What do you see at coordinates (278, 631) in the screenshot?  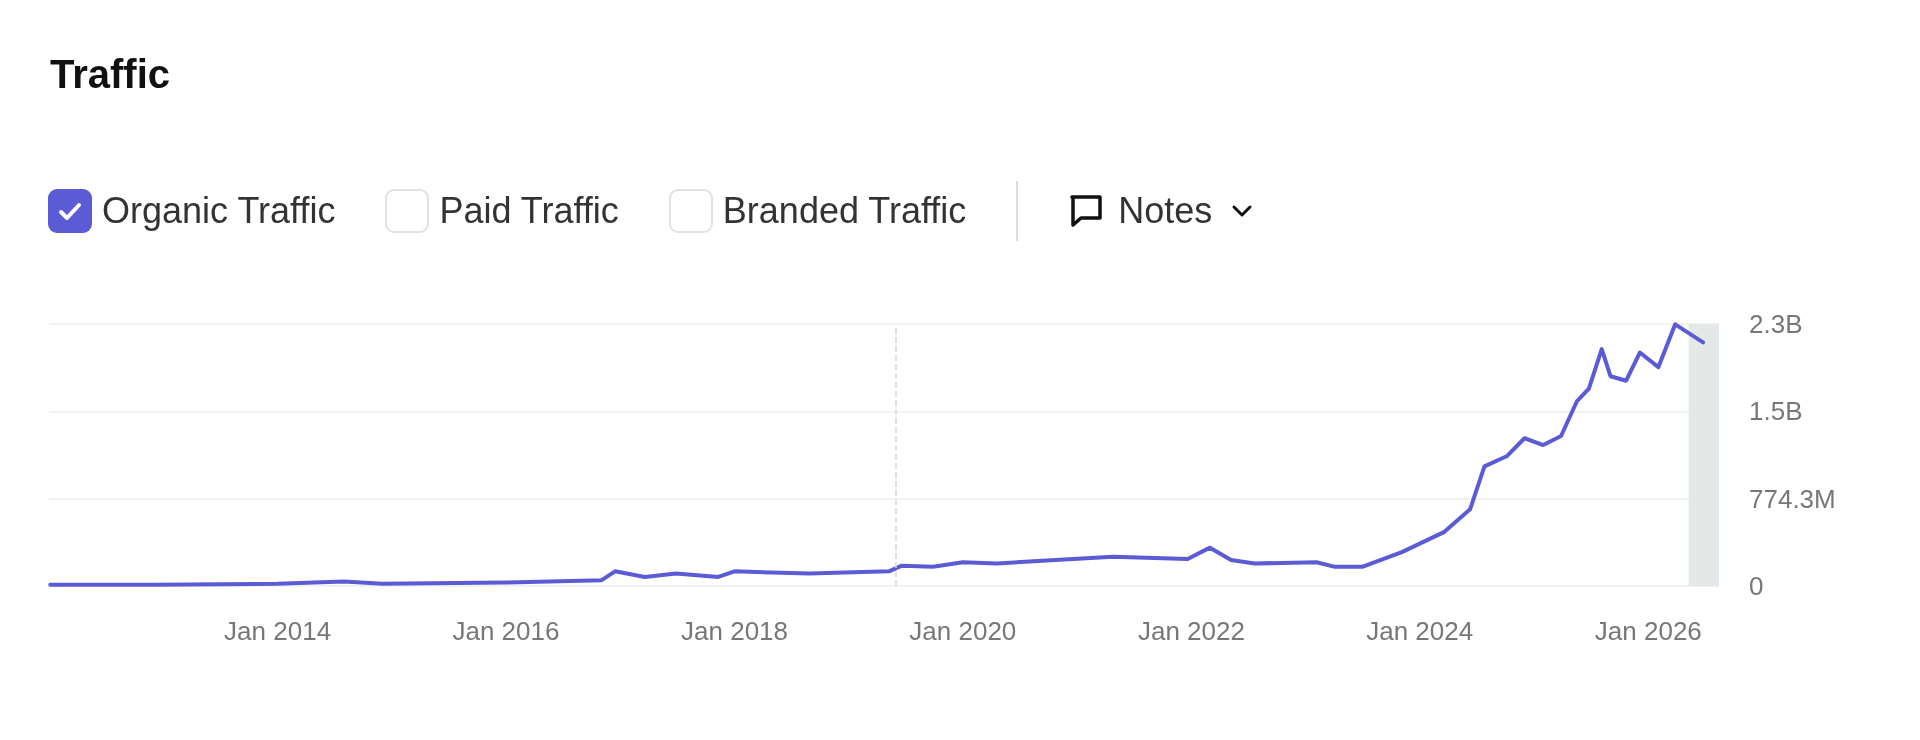 I see `x-tick-label: Jan 2014` at bounding box center [278, 631].